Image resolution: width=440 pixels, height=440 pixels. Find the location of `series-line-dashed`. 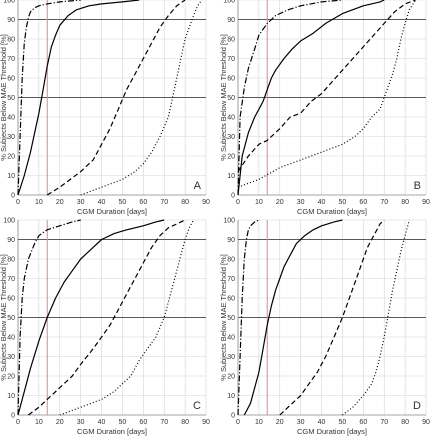

series-line-dashed is located at coordinates (116, 98).